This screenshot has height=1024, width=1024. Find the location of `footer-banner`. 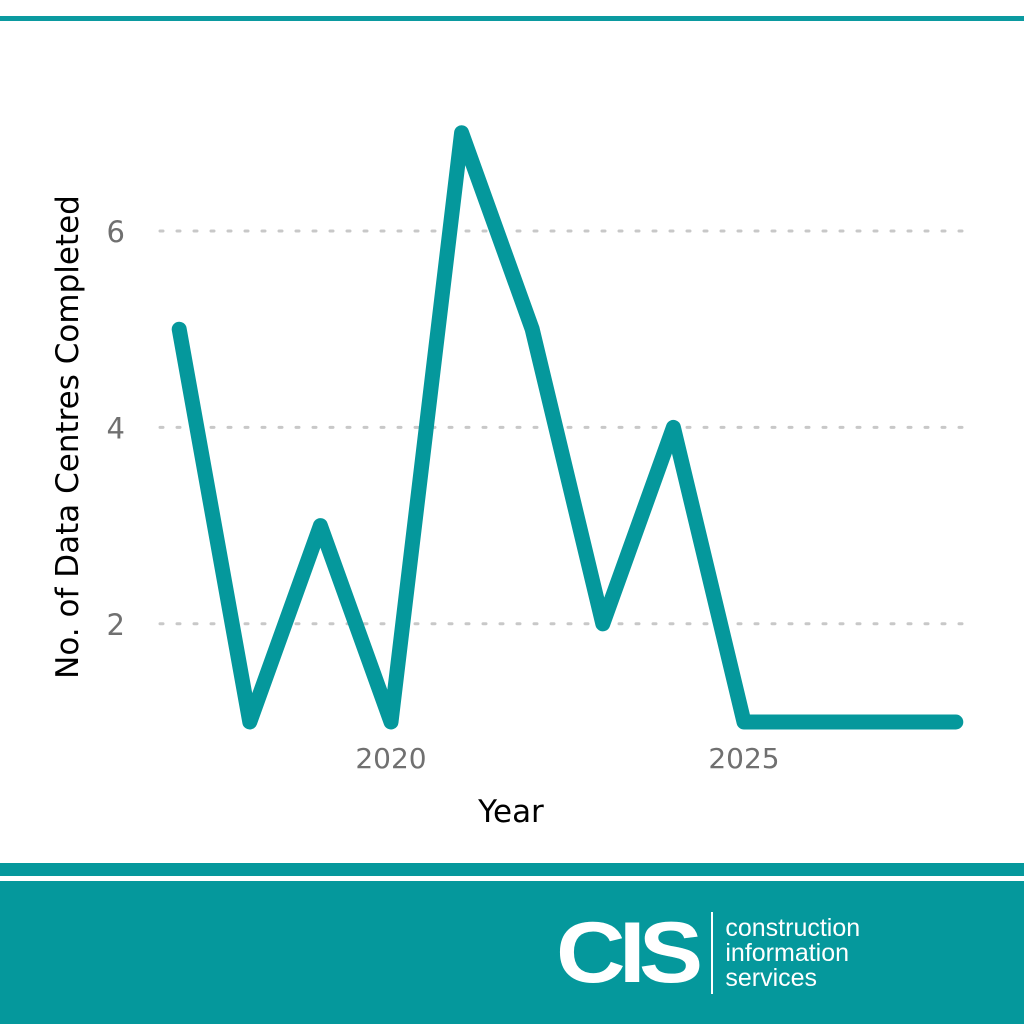

footer-banner is located at coordinates (512, 952).